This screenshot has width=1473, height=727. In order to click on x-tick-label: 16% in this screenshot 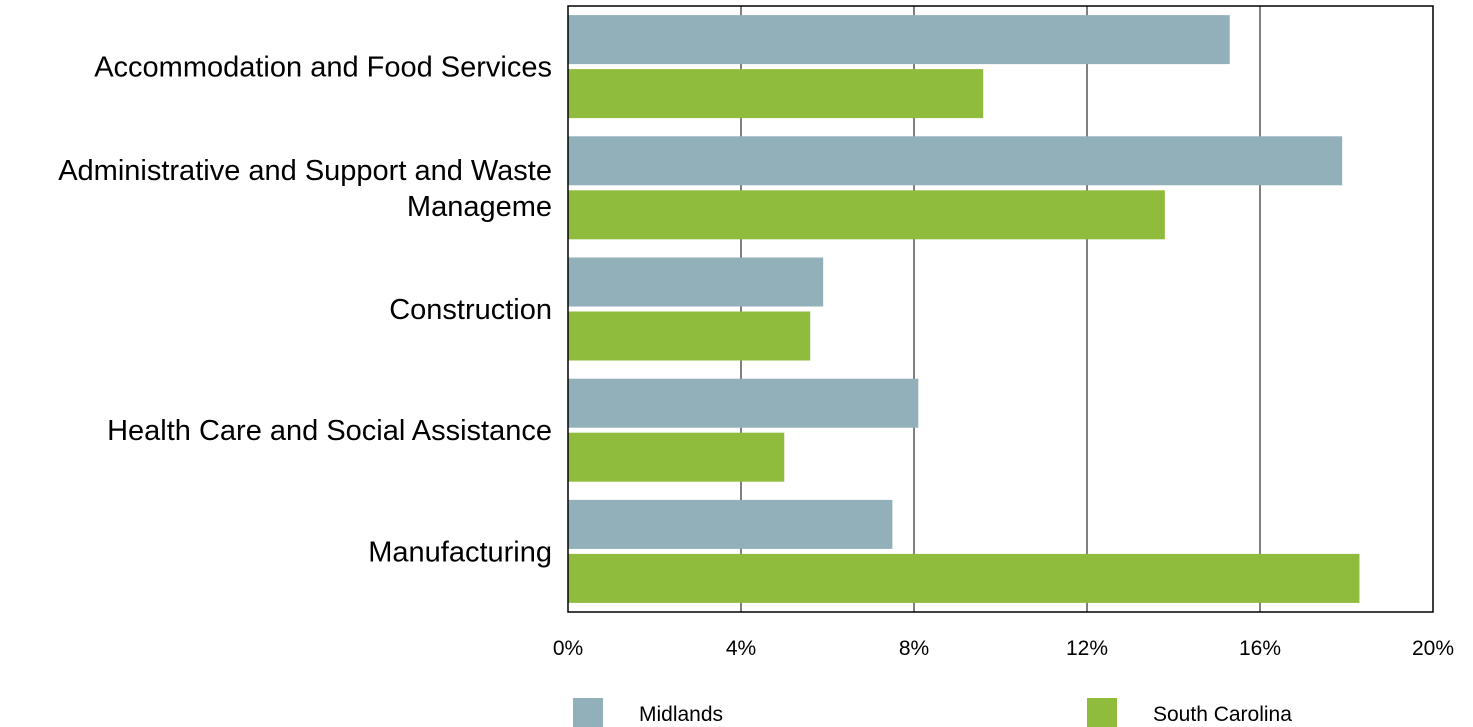, I will do `click(1260, 648)`.